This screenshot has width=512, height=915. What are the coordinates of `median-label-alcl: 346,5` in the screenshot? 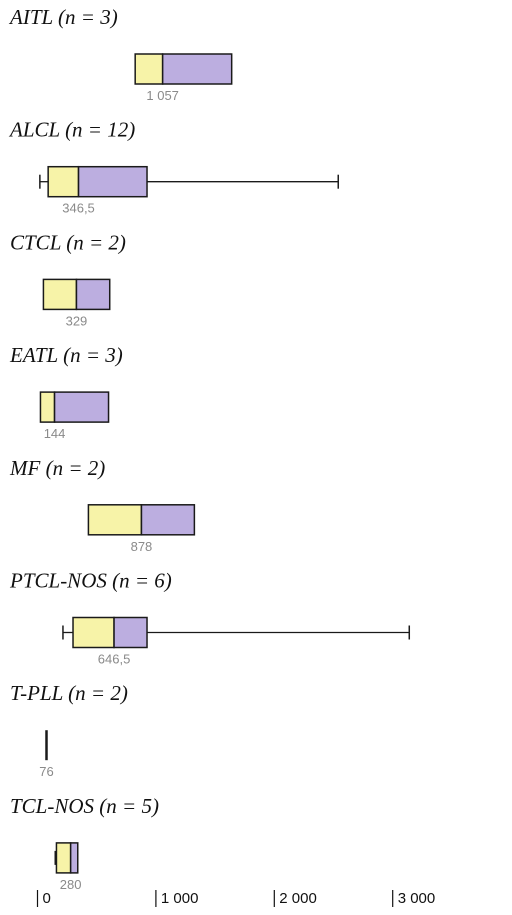 It's located at (78, 208).